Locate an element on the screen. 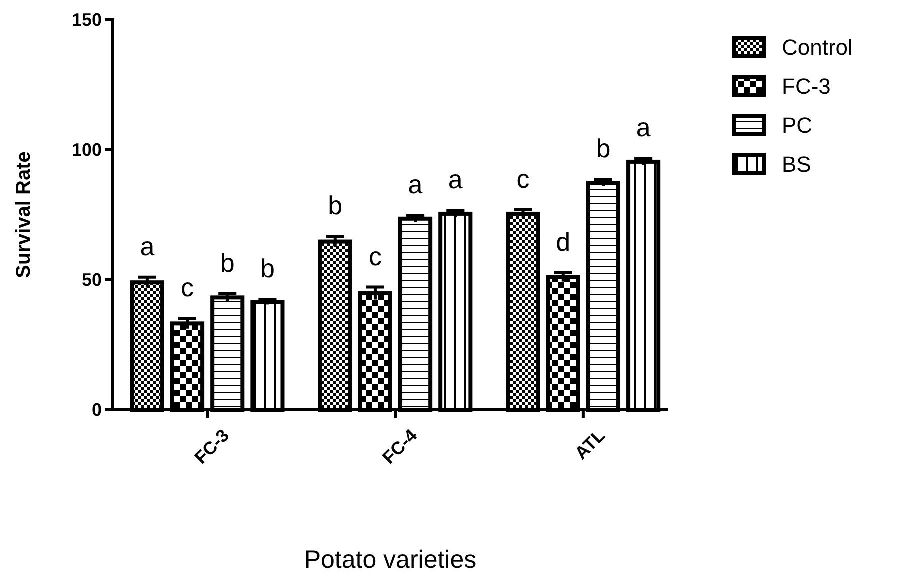  data-label: d is located at coordinates (563, 241).